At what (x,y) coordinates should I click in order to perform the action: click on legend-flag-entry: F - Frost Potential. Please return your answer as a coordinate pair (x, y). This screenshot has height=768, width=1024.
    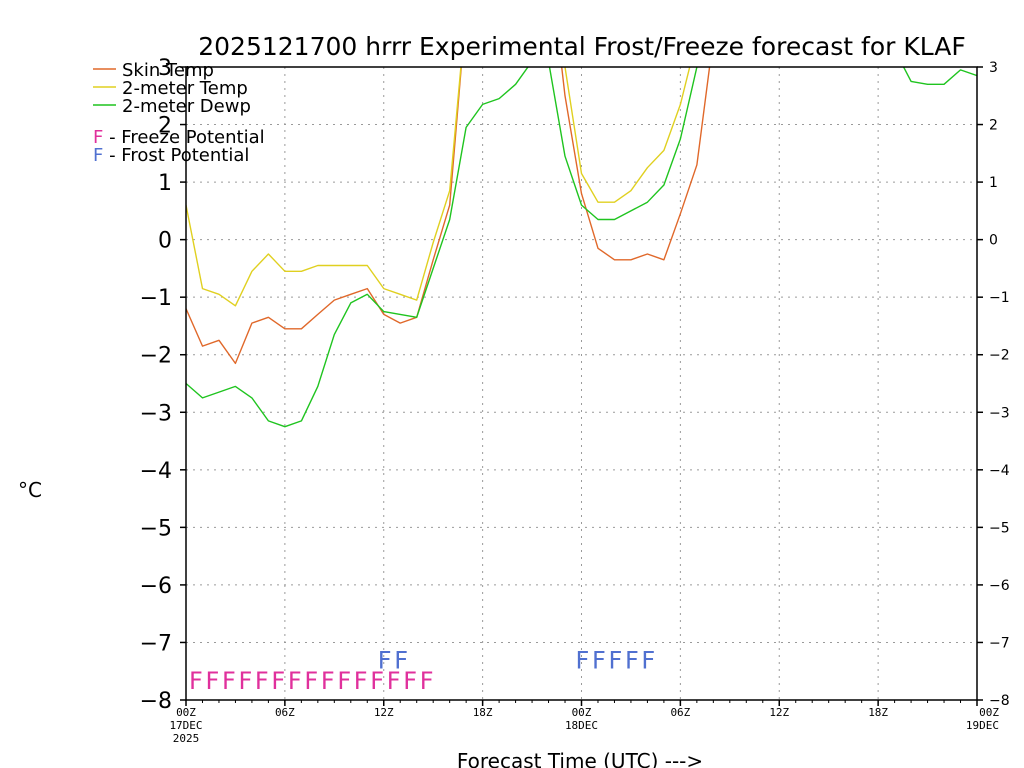
    Looking at the image, I should click on (171, 155).